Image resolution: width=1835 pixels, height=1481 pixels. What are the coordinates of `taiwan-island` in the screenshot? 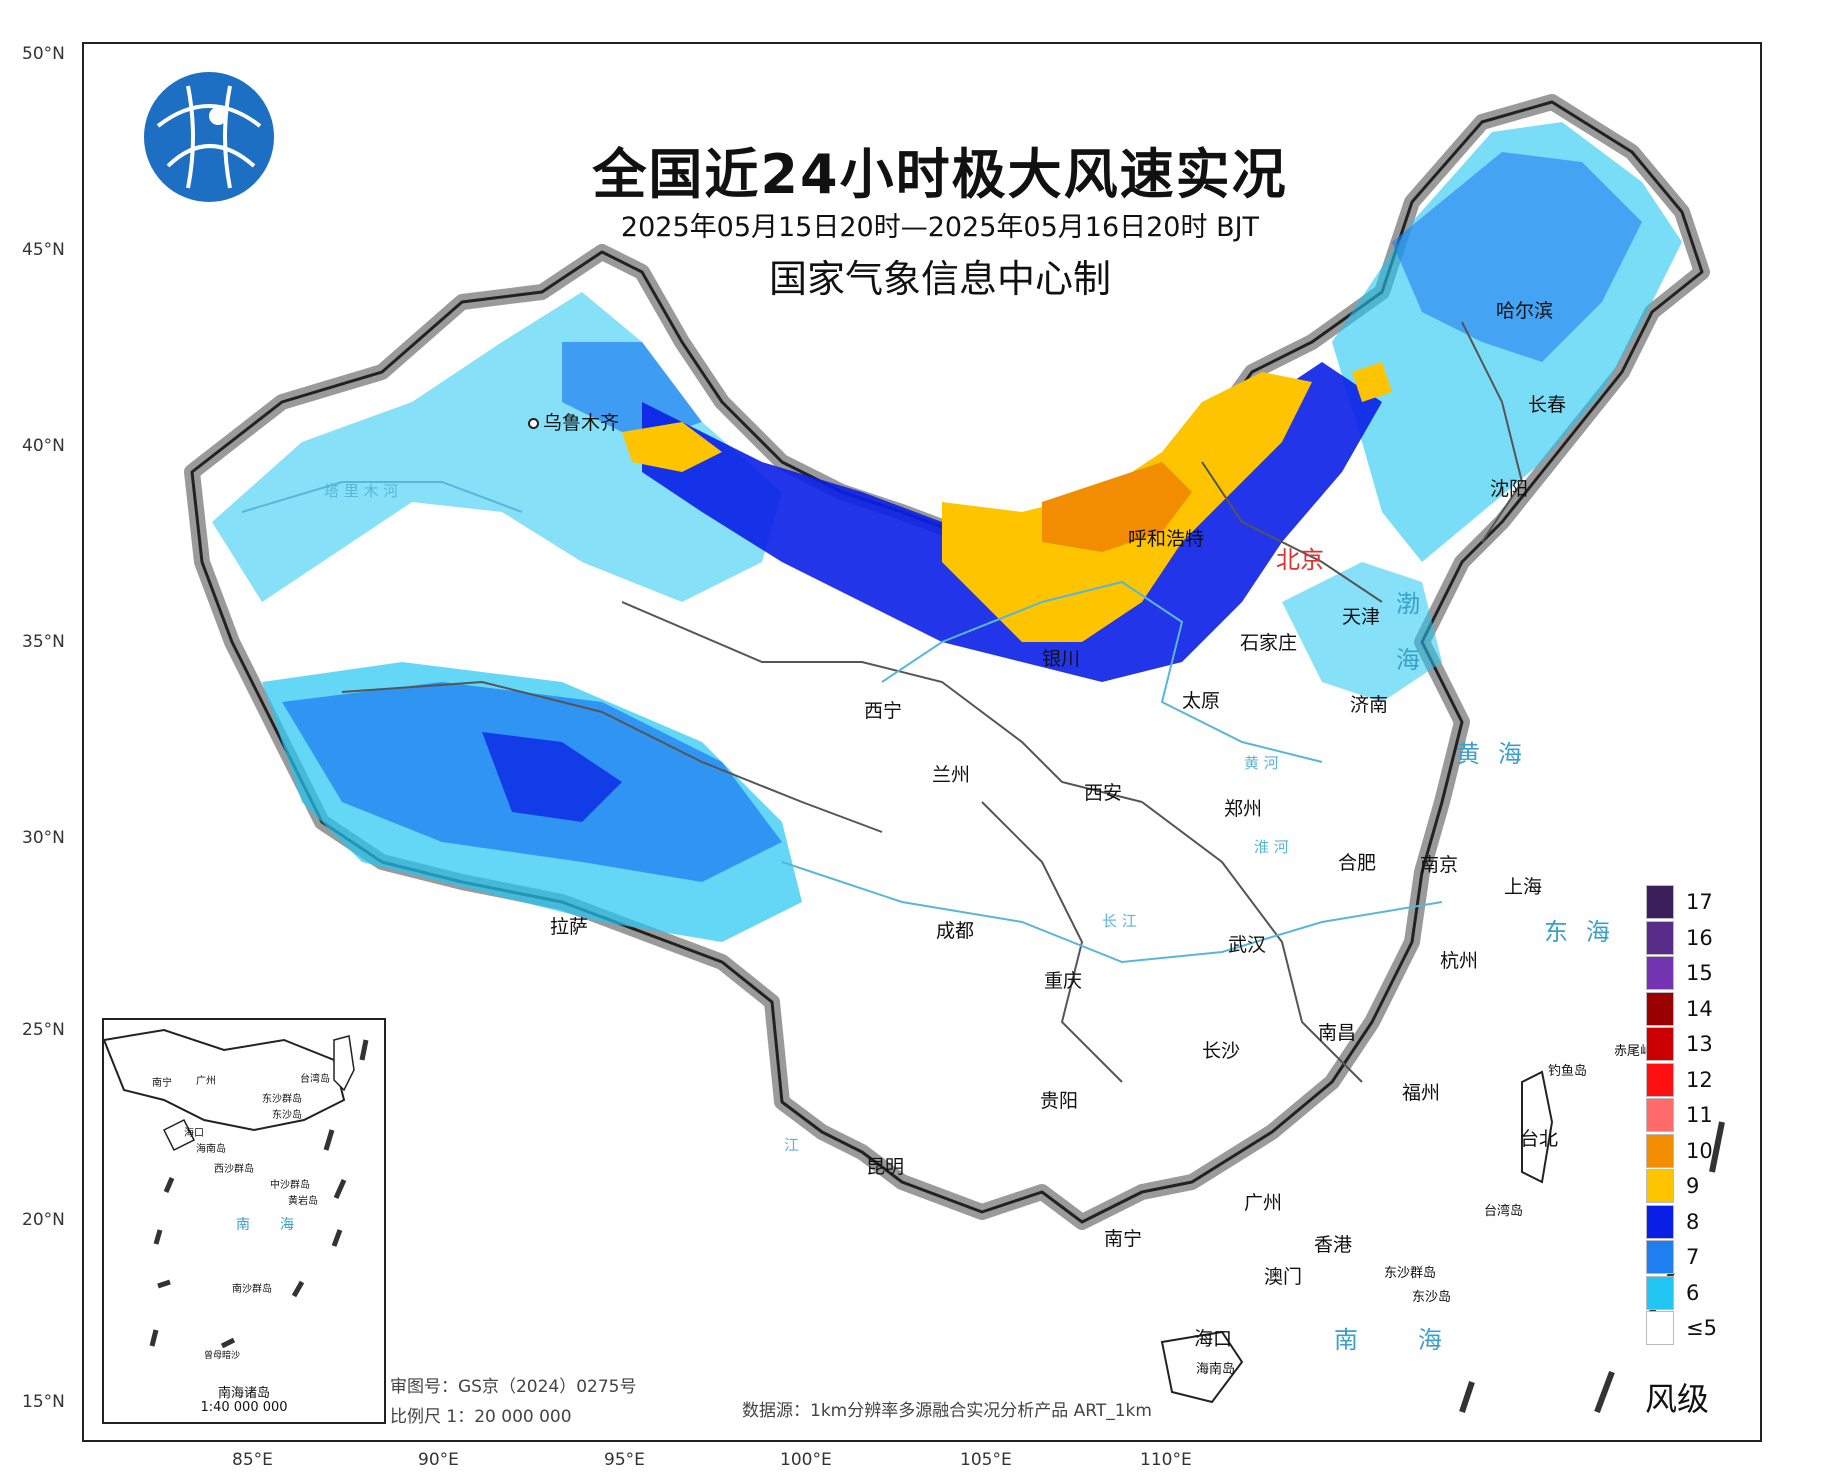 It's located at (1537, 1127).